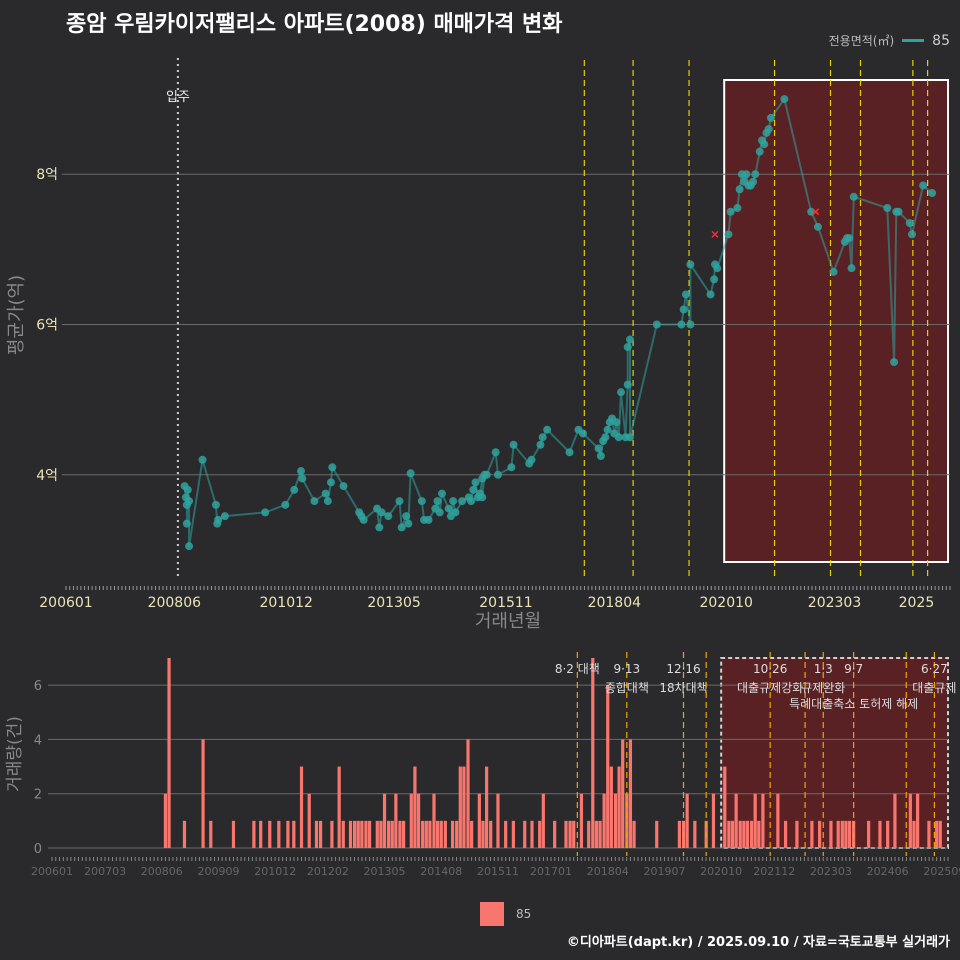  What do you see at coordinates (941, 871) in the screenshot?
I see `volume-x-tick-label: 202509` at bounding box center [941, 871].